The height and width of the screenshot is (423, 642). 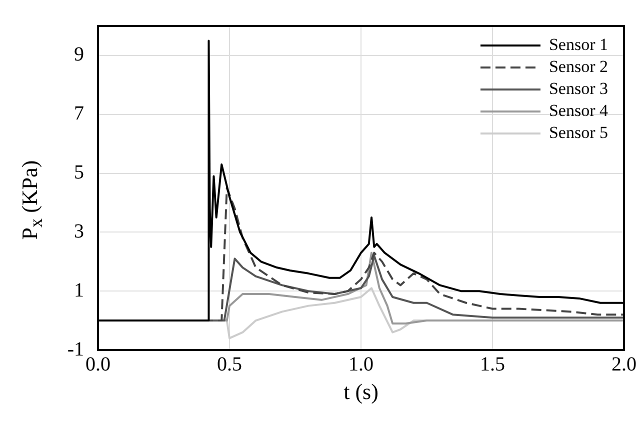 What do you see at coordinates (578, 88) in the screenshot?
I see `legend-label: Sensor 3` at bounding box center [578, 88].